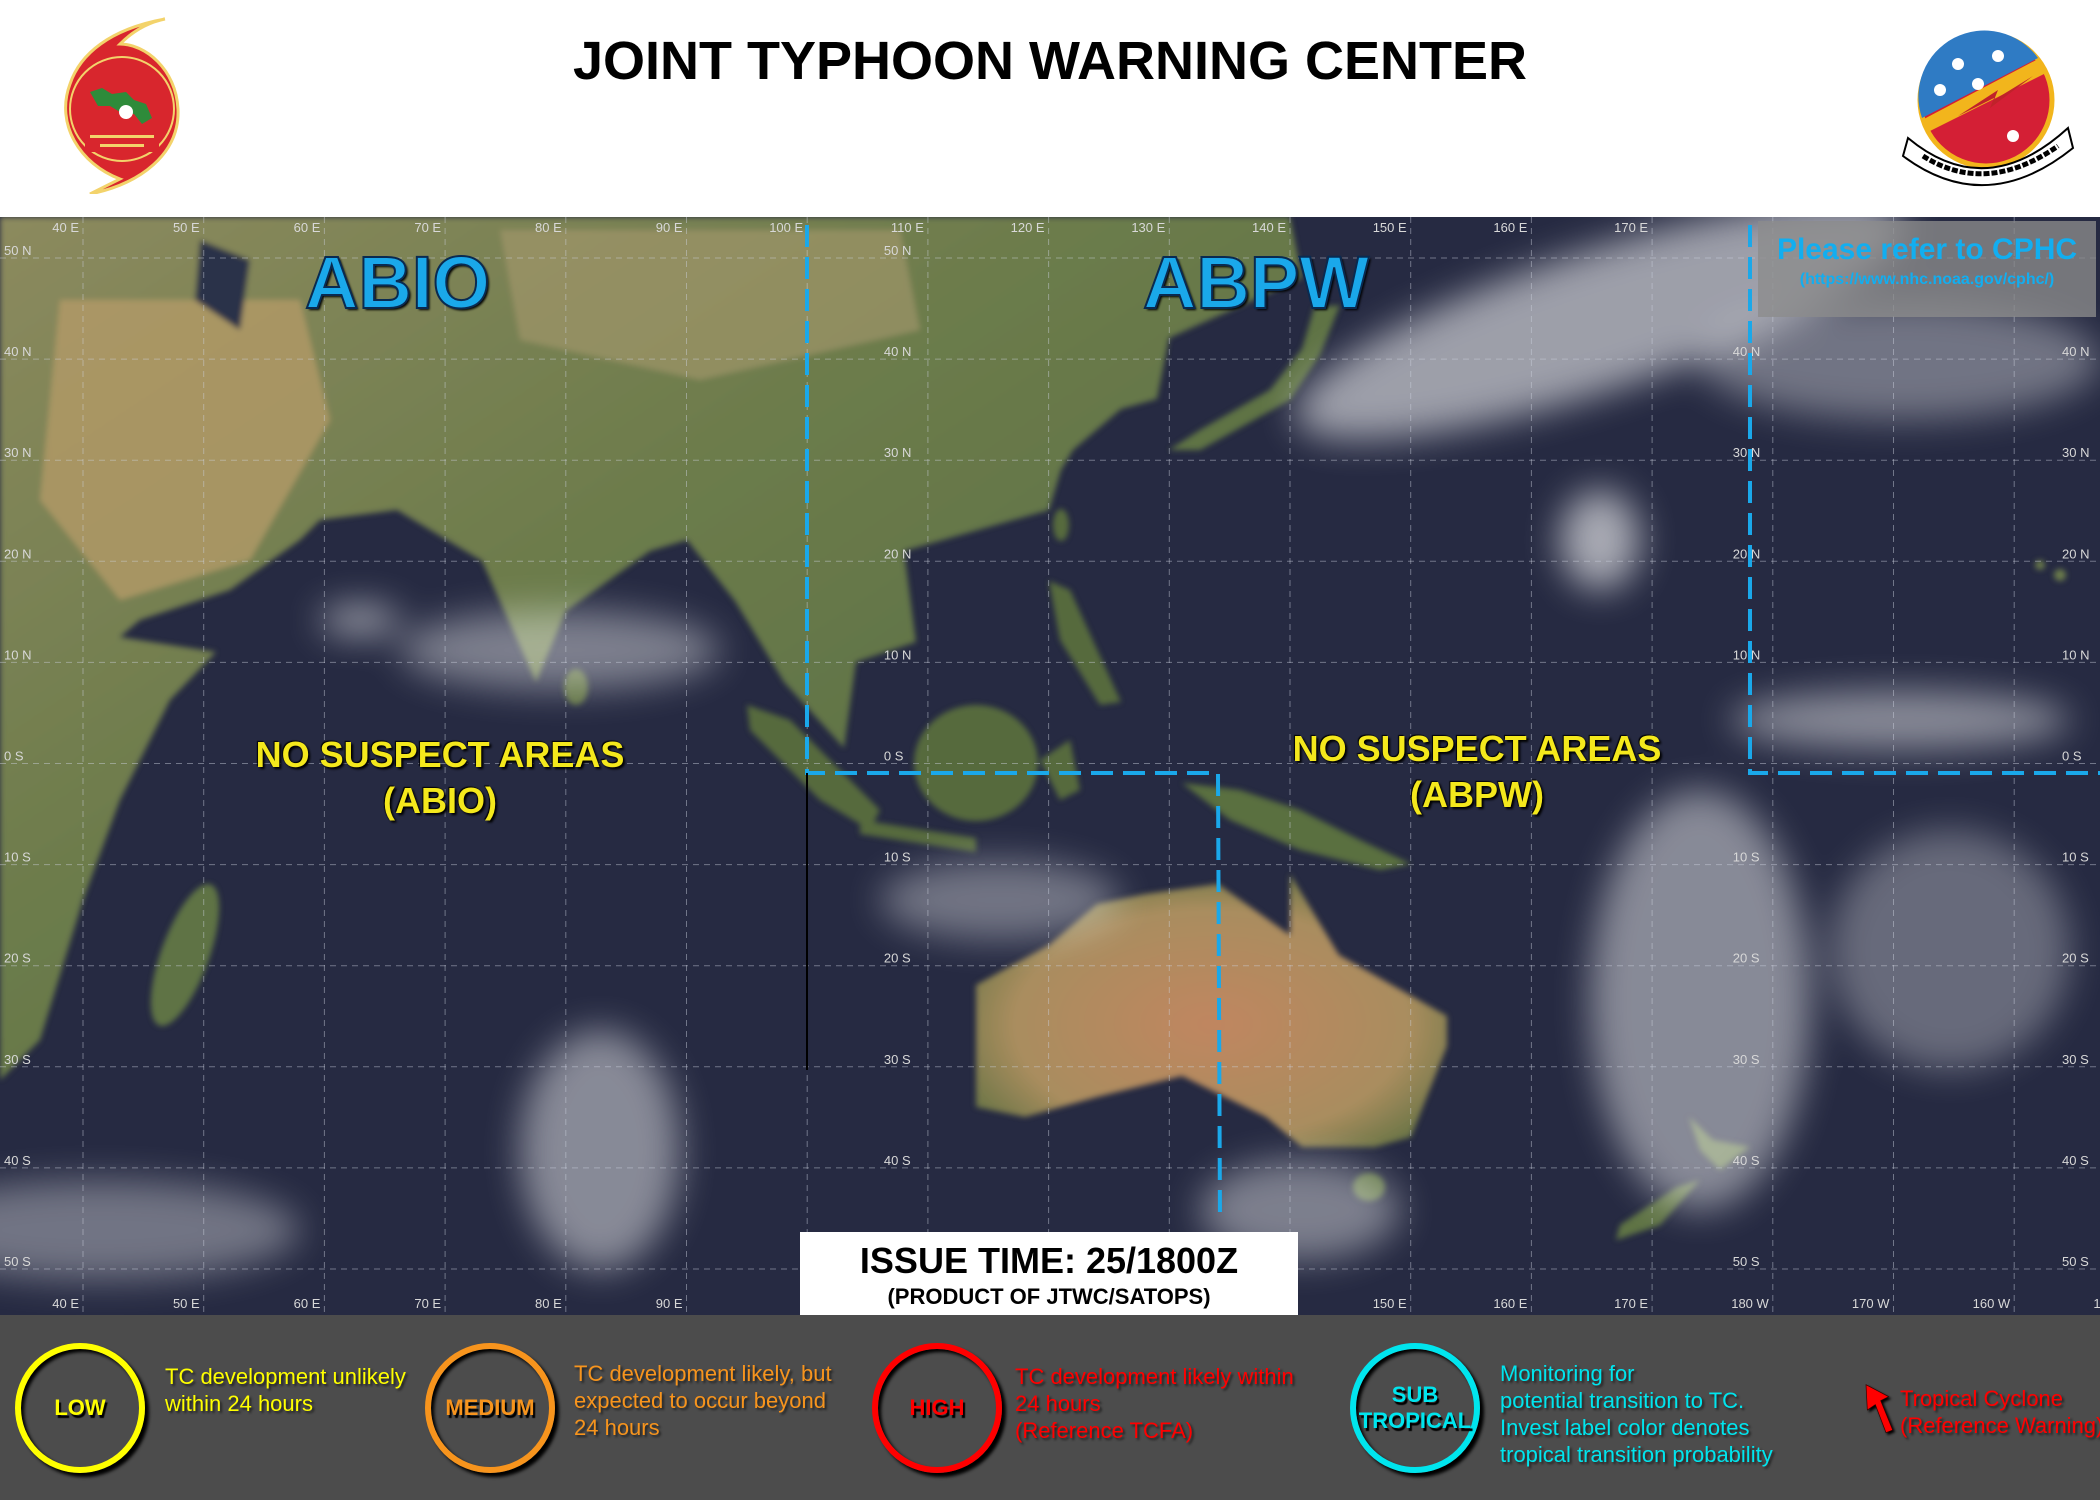 Image resolution: width=2100 pixels, height=1500 pixels. I want to click on longitude-label: 170 W, so click(1871, 1303).